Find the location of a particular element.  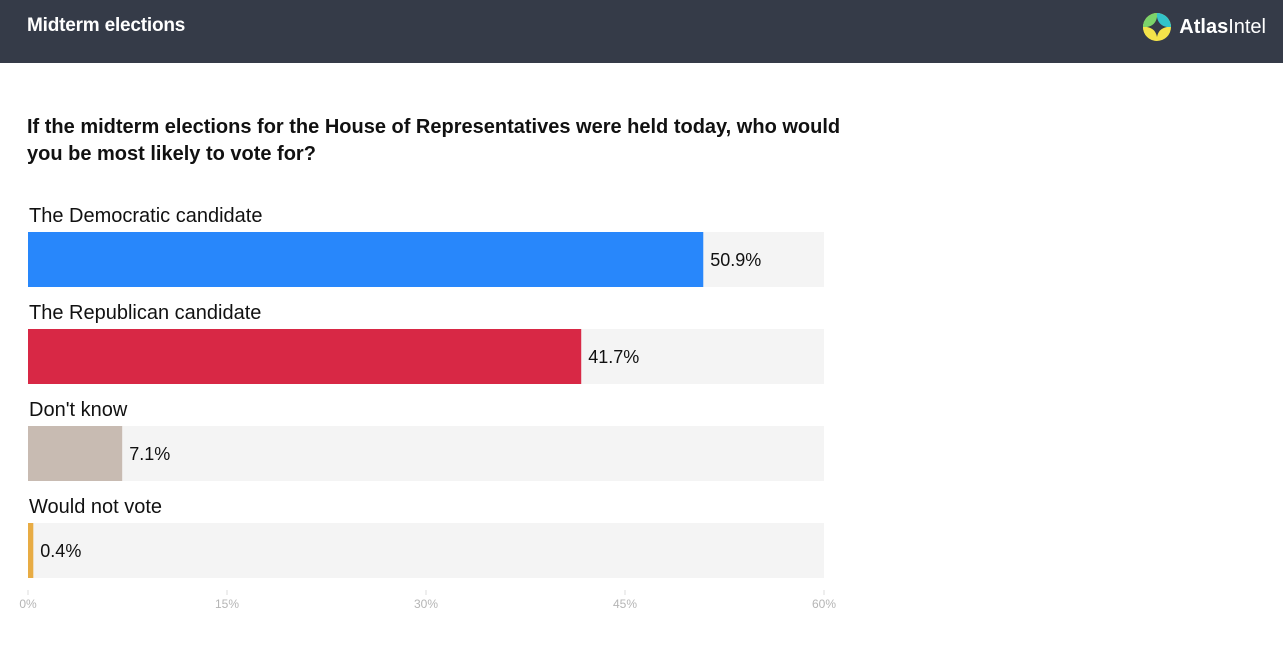

bar-value-label: 7.1% is located at coordinates (149, 454).